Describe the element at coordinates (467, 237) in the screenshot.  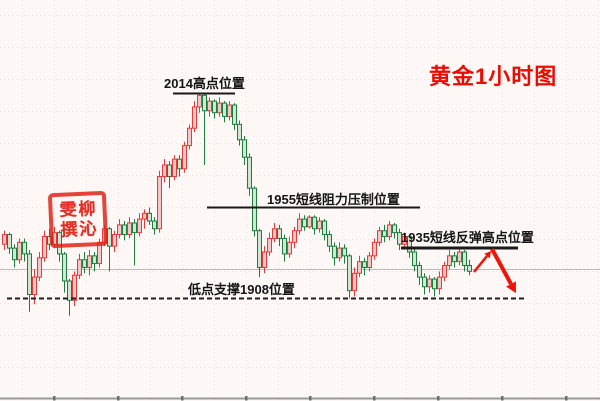
I see `annotation-1935-rebound-high: 1935短线反弹高点位置` at that location.